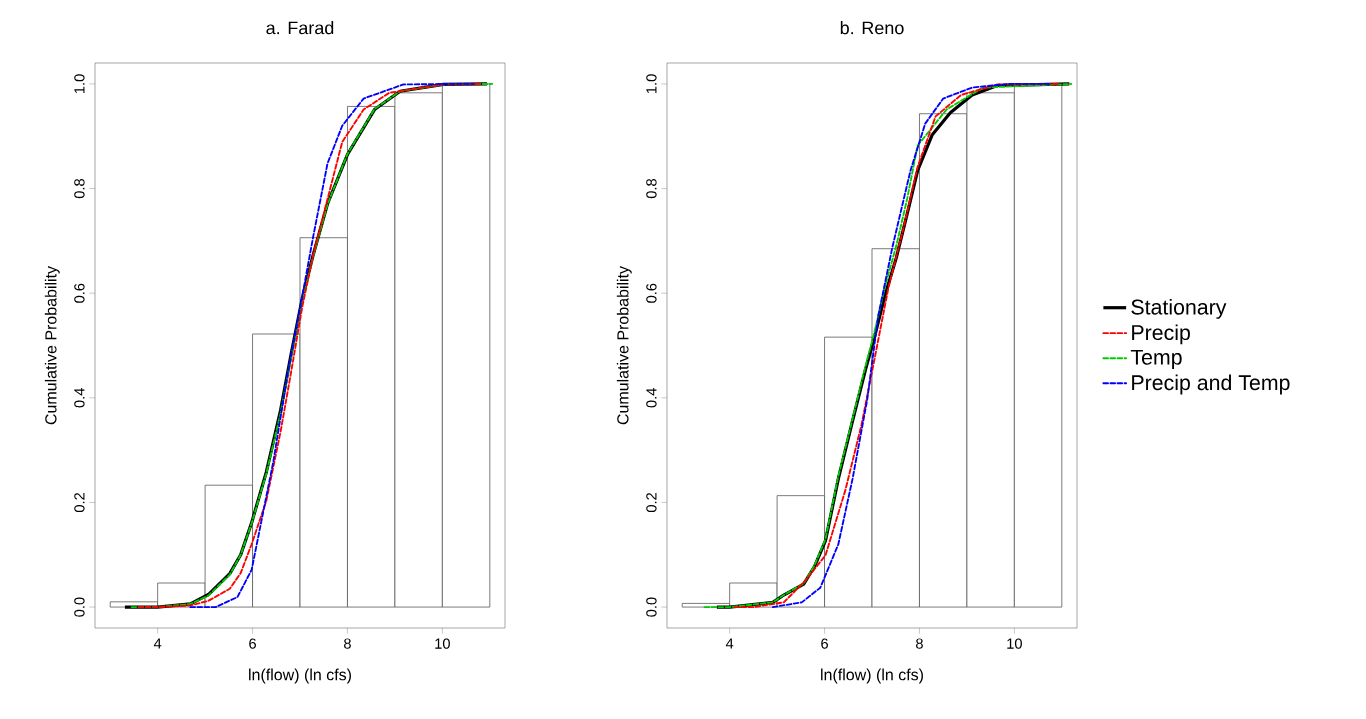 The height and width of the screenshot is (719, 1366). I want to click on chart-title: a. Farad, so click(300, 28).